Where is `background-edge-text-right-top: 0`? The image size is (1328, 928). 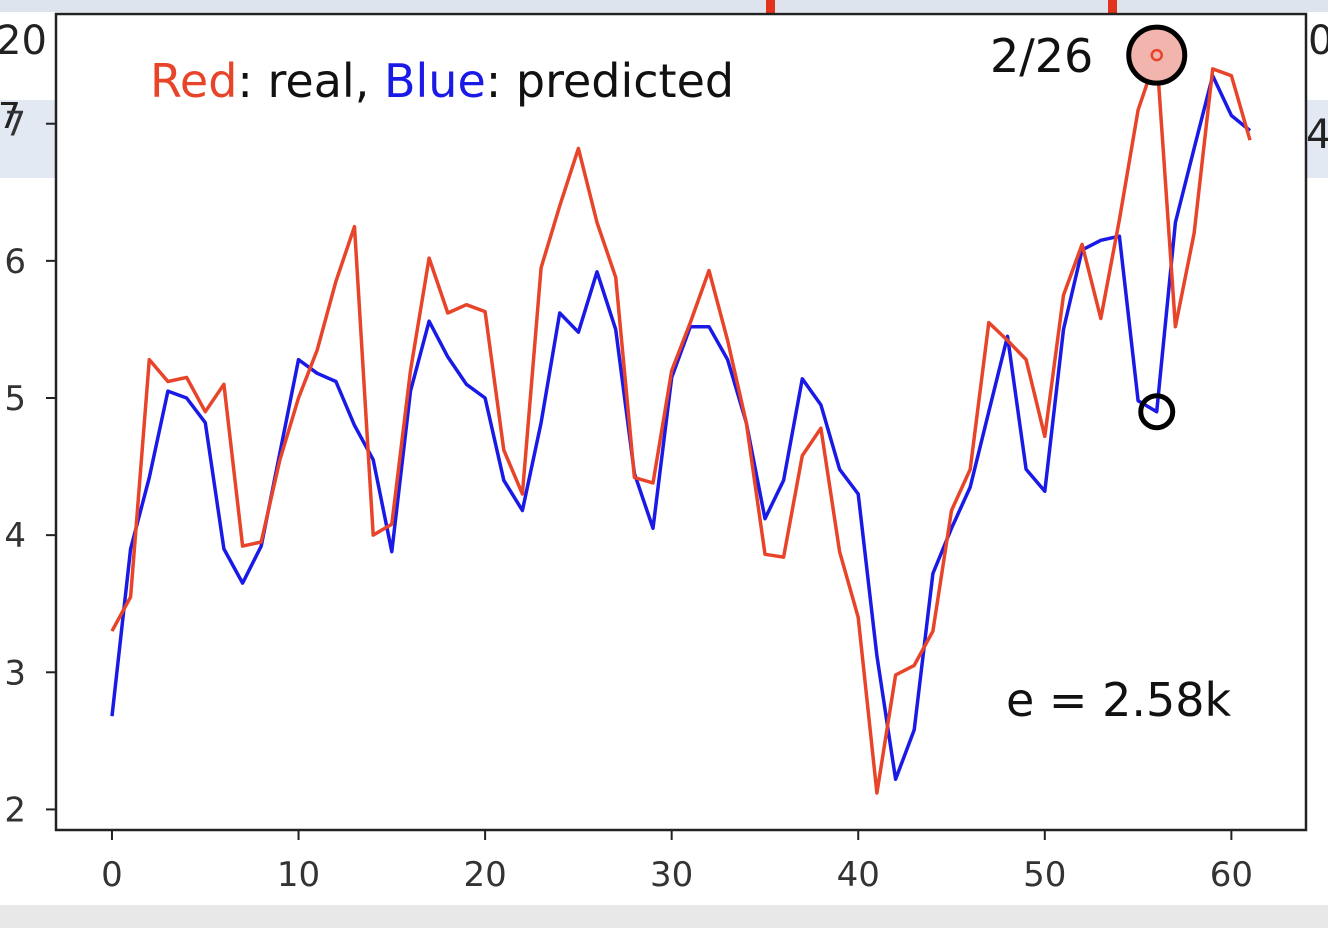 background-edge-text-right-top: 0 is located at coordinates (1318, 41).